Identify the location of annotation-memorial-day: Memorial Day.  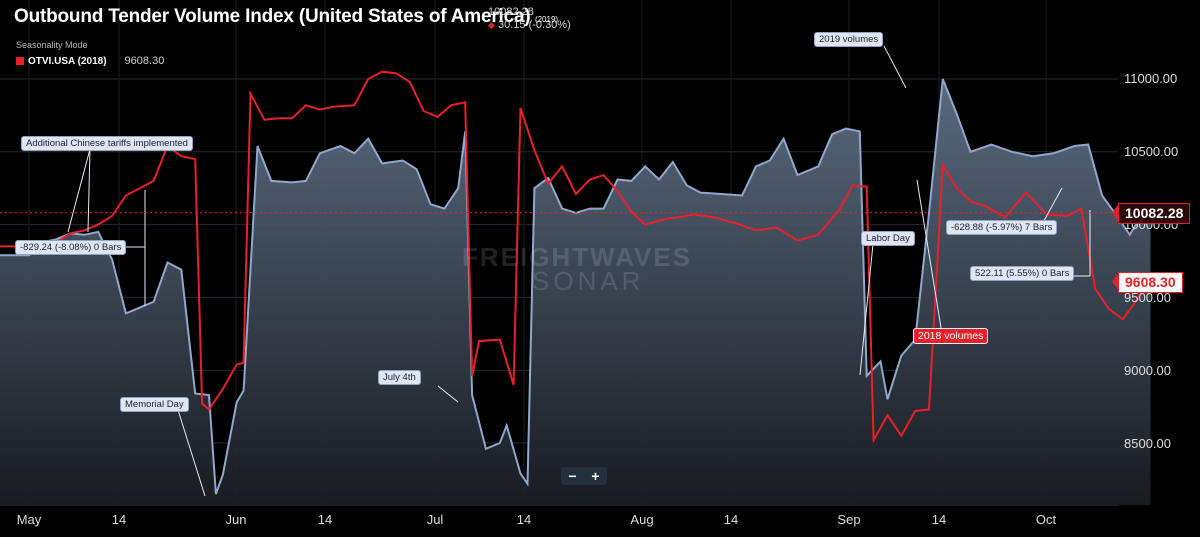
(154, 404).